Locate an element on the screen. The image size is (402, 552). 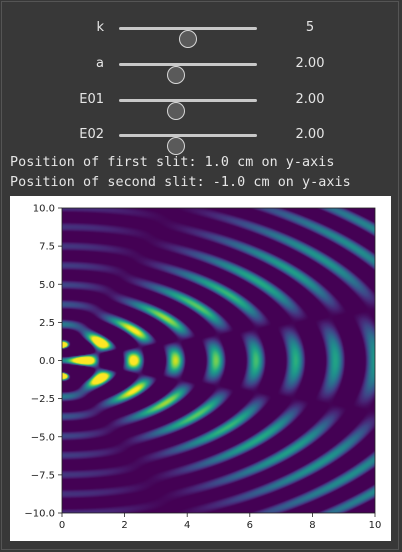
slider-a-value: 2.00 is located at coordinates (310, 63).